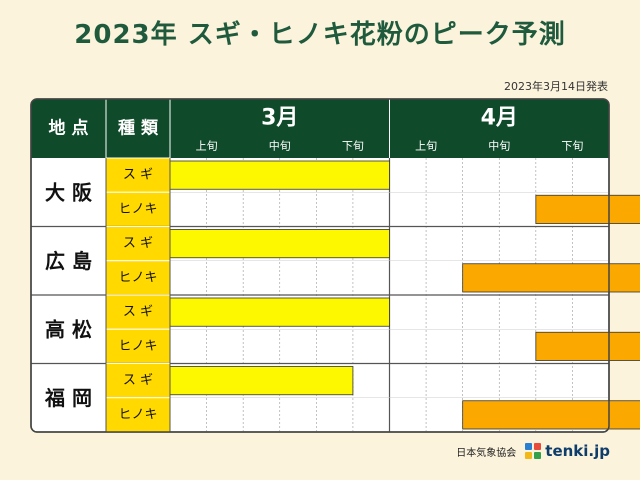 The width and height of the screenshot is (640, 480). I want to click on header-region-label: 地 点, so click(69, 128).